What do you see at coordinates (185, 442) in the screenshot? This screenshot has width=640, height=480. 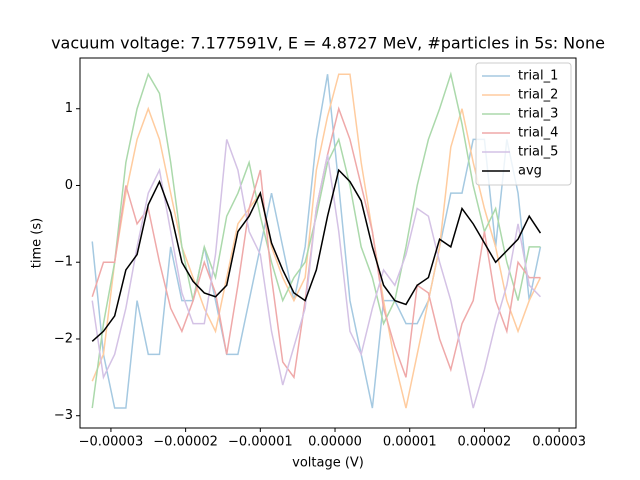 I see `x-tick-label: −0.00002` at bounding box center [185, 442].